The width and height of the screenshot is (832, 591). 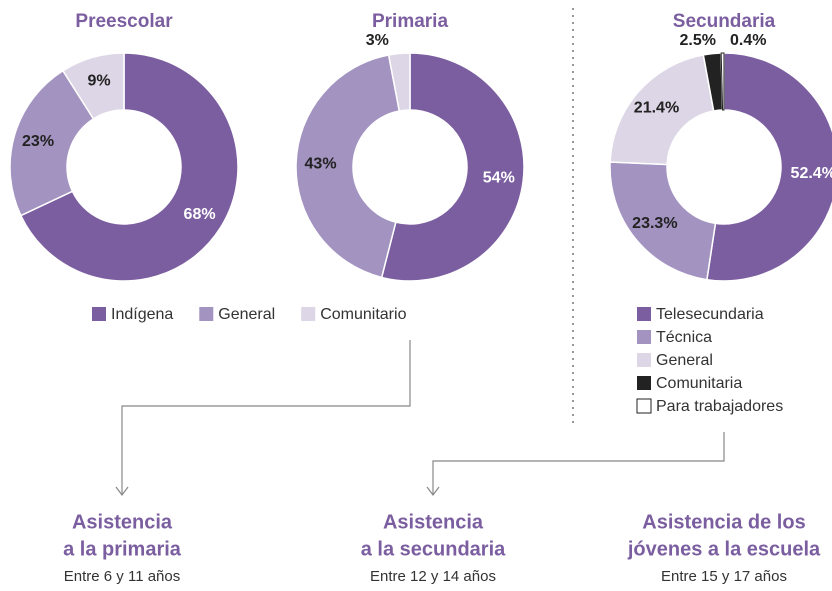 I want to click on data-label: 23.3%, so click(x=654, y=223).